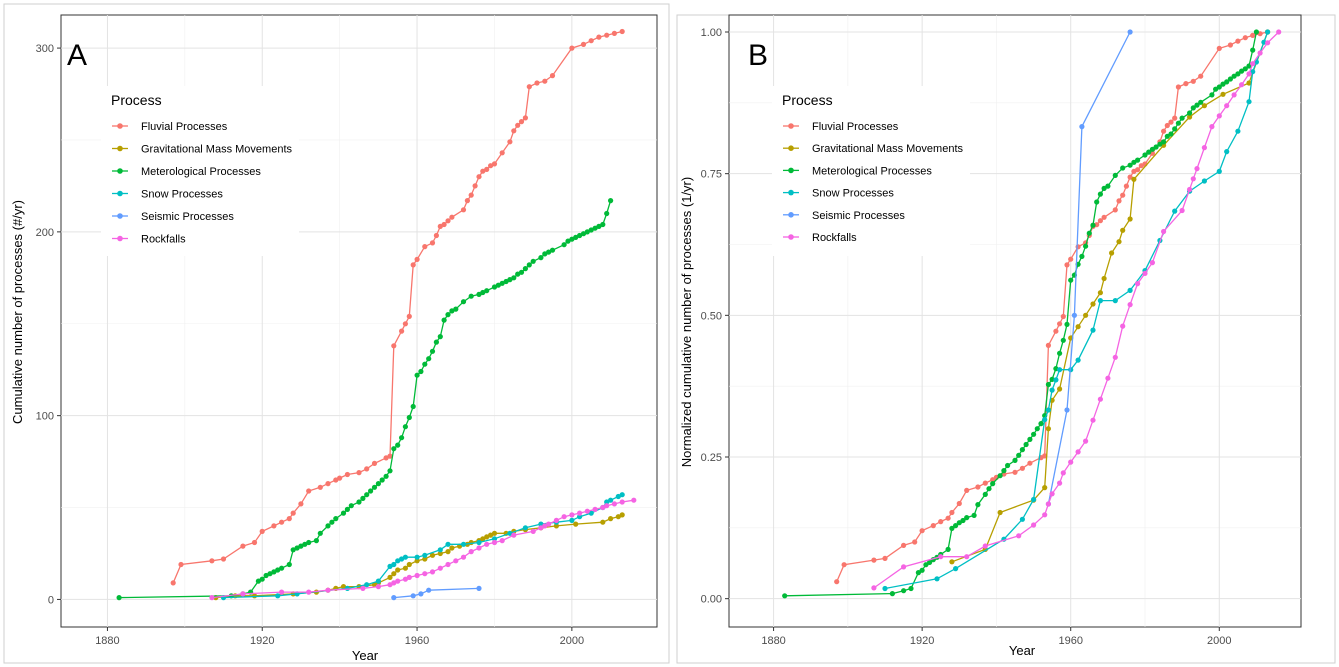 Image resolution: width=1339 pixels, height=667 pixels. What do you see at coordinates (120, 171) in the screenshot?
I see `panel-a-legend-key-point-meterological-processes` at bounding box center [120, 171].